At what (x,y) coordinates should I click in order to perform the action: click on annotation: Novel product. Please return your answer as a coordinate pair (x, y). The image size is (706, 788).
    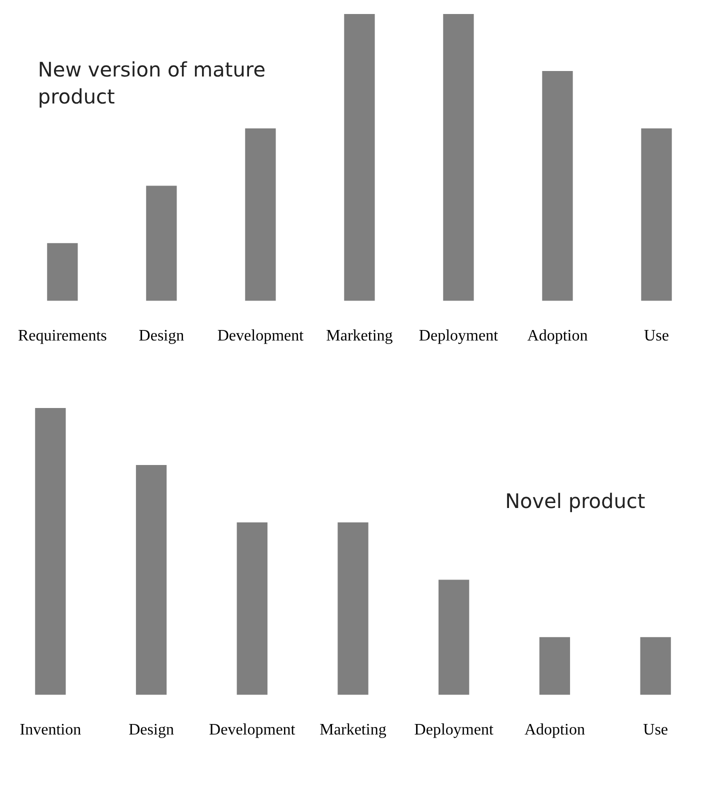
    Looking at the image, I should click on (575, 500).